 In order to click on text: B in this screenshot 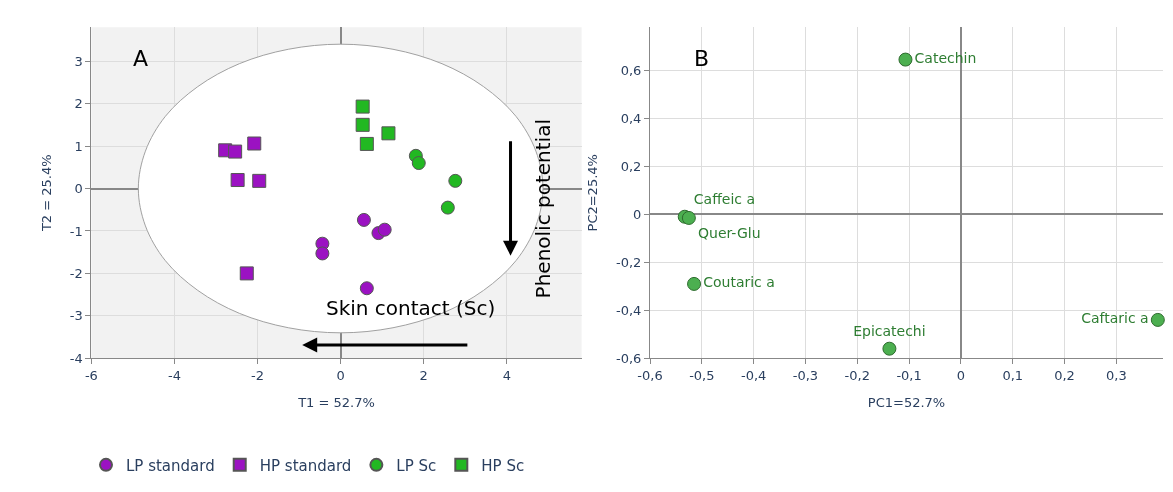, I will do `click(702, 58)`.